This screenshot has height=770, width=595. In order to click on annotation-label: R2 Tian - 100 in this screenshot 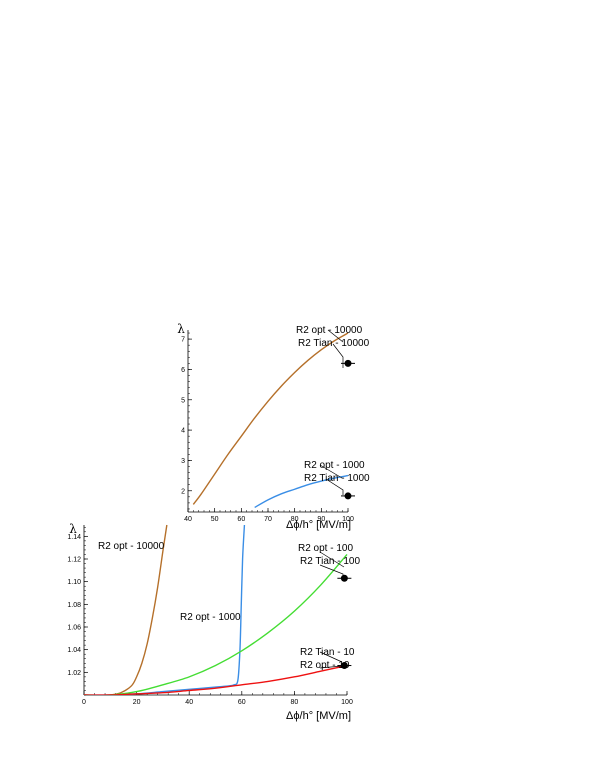, I will do `click(330, 561)`.